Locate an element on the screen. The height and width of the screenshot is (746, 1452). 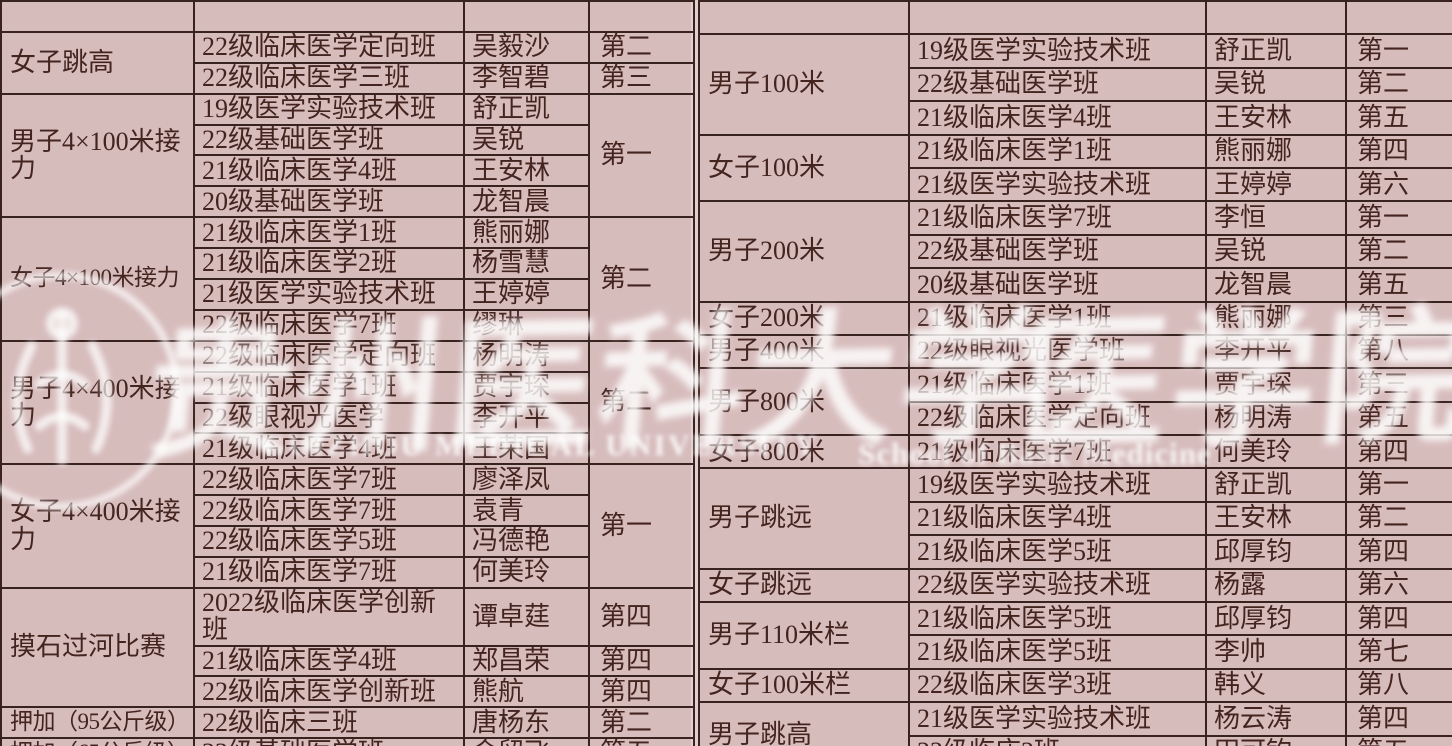
class-cell: 22级临床三班 is located at coordinates (329, 723).